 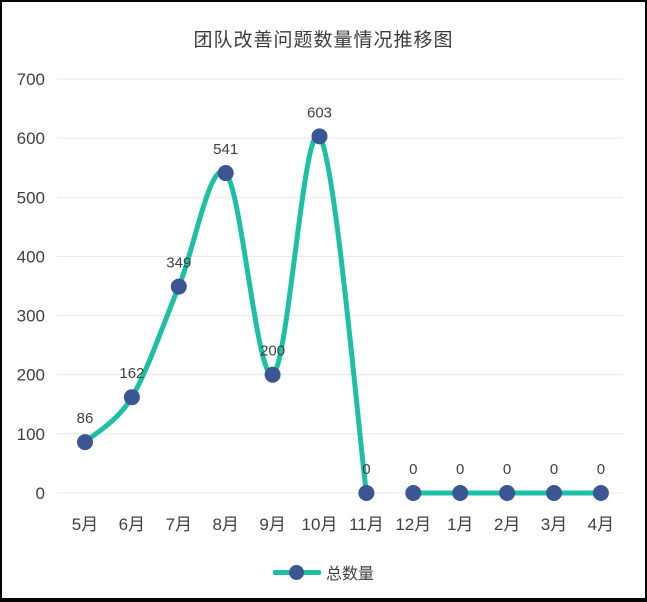 I want to click on x-tick-label: 11月, so click(x=366, y=524).